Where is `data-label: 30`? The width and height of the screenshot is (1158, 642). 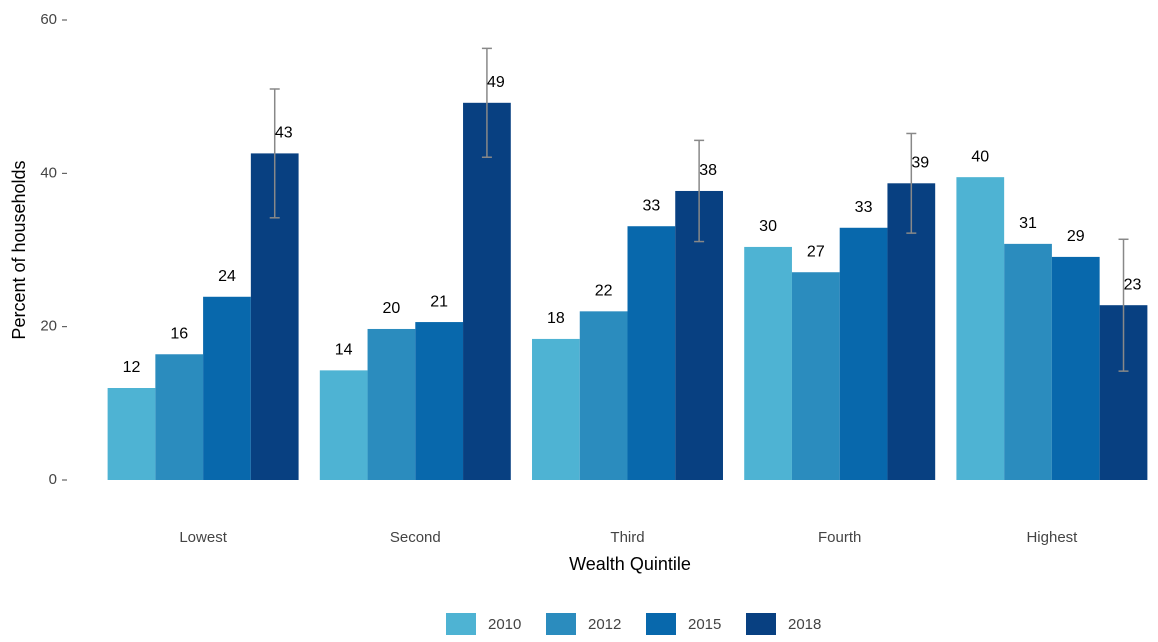
data-label: 30 is located at coordinates (768, 226).